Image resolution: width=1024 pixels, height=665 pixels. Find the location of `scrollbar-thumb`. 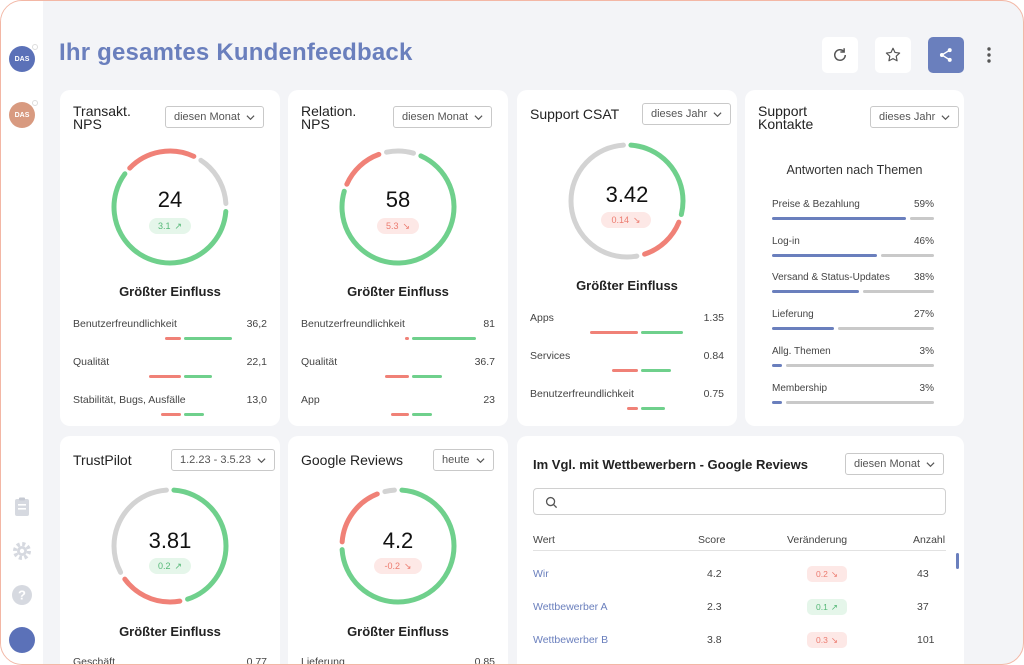

scrollbar-thumb is located at coordinates (957, 561).